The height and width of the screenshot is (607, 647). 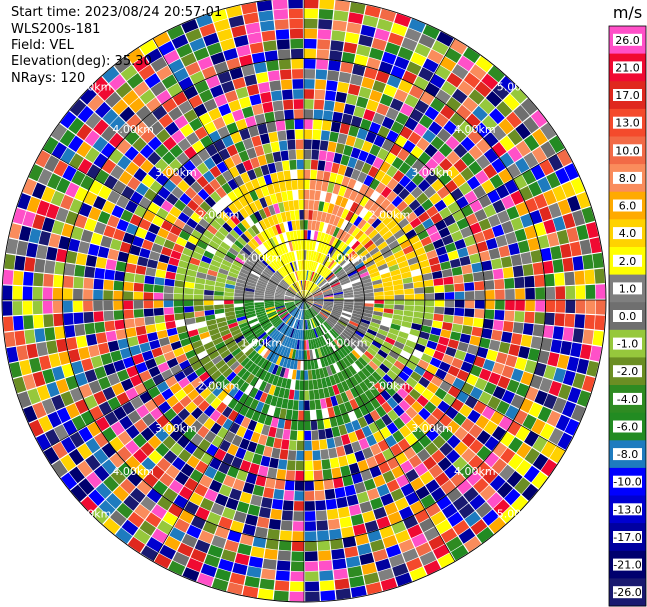 What do you see at coordinates (219, 385) in the screenshot?
I see `range-ring-label: 2.00km` at bounding box center [219, 385].